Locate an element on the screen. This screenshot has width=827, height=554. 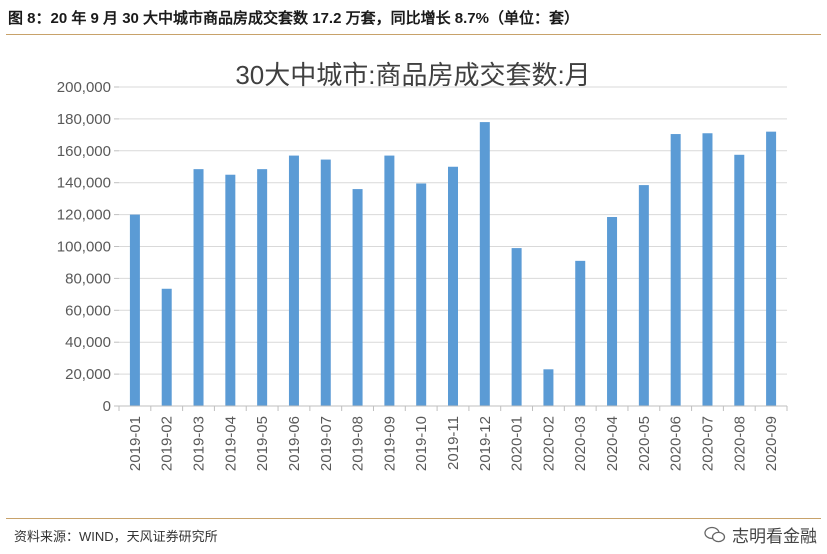
x-tick-label: 2019-04 is located at coordinates (230, 443).